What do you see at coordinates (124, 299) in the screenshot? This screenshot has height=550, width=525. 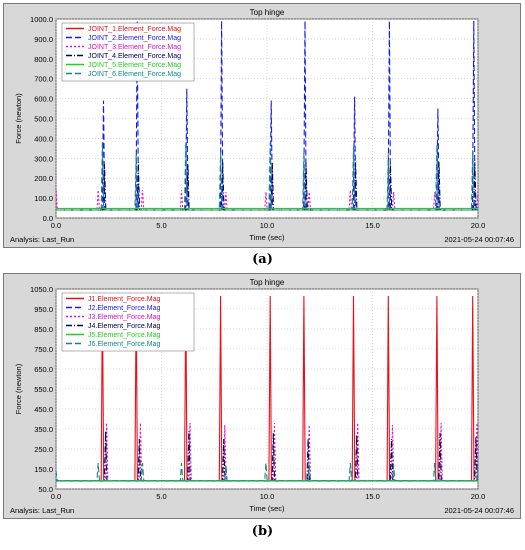 I see `legend-entry: J1.Element_Force.Mag` at bounding box center [124, 299].